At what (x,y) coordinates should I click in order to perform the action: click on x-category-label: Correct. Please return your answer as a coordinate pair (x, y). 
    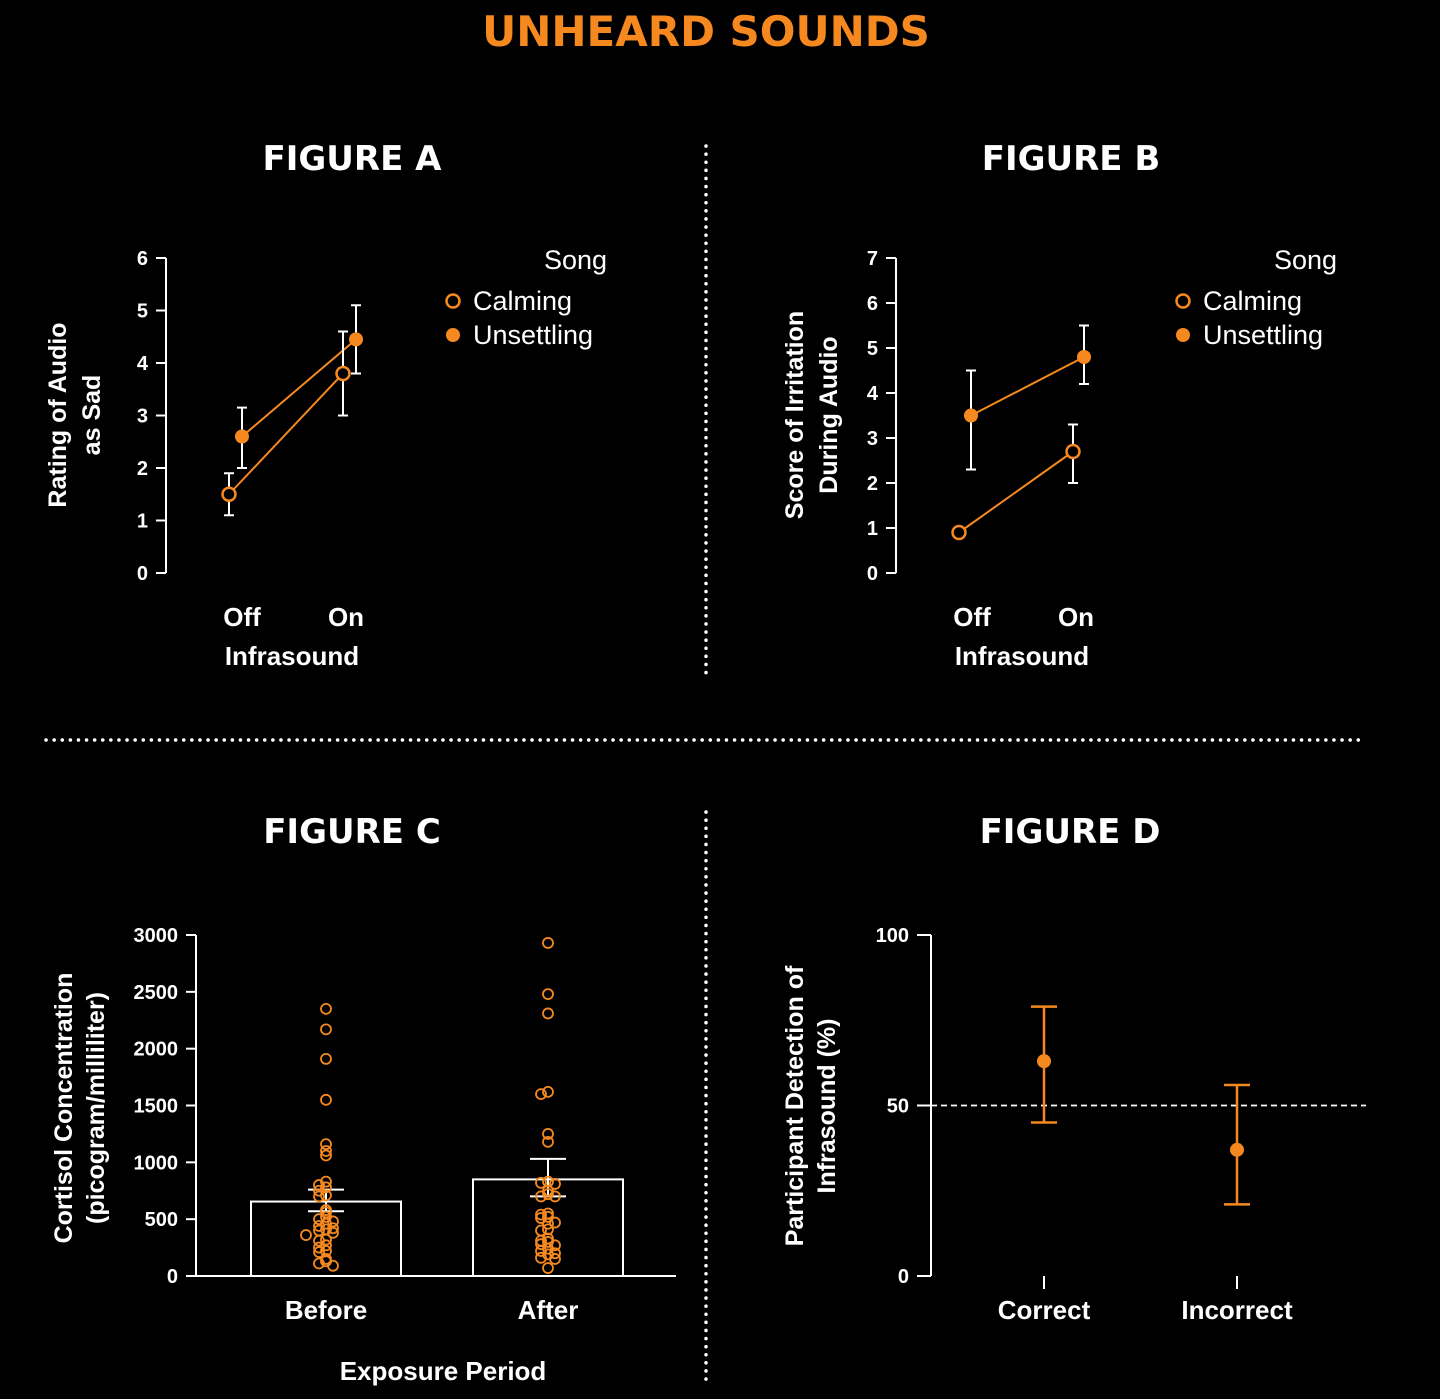
    Looking at the image, I should click on (1044, 1310).